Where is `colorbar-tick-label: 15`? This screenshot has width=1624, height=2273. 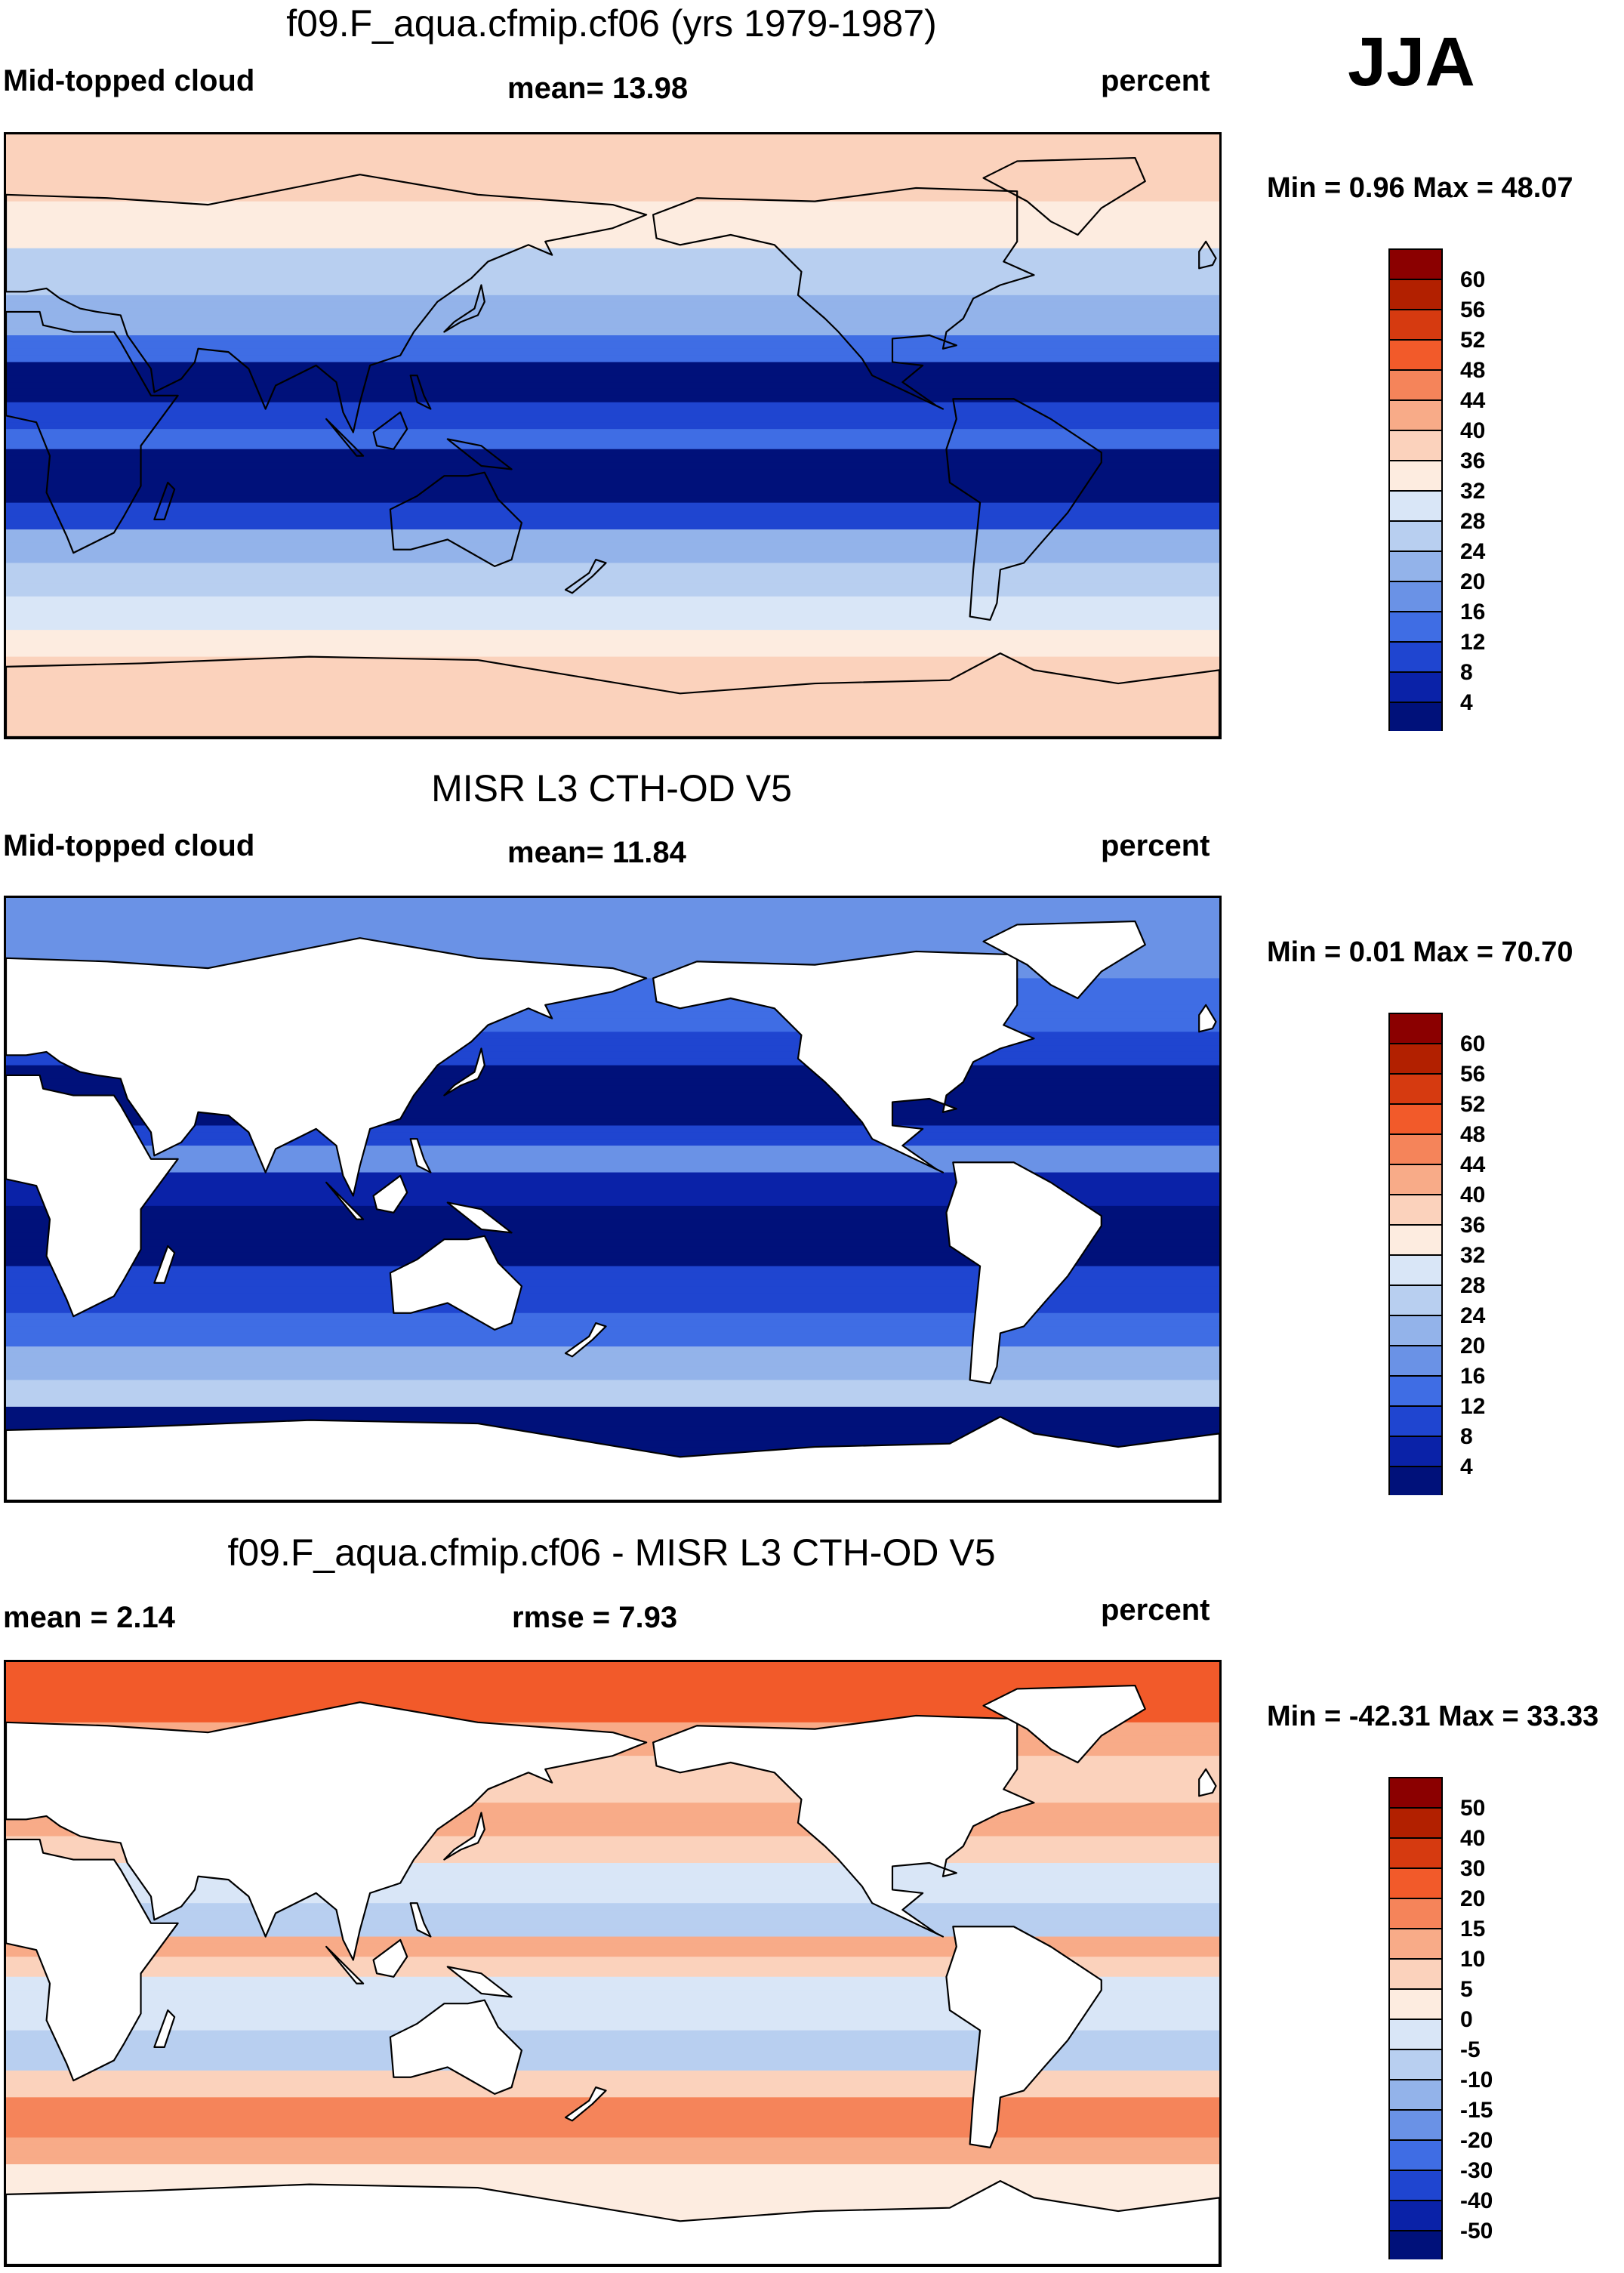 colorbar-tick-label: 15 is located at coordinates (1473, 1929).